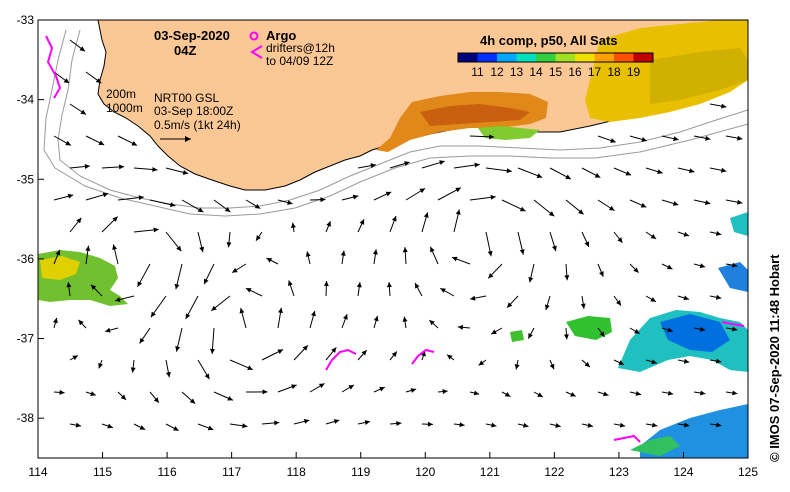 The height and width of the screenshot is (492, 790). I want to click on drifter-marker-icon, so click(256, 52).